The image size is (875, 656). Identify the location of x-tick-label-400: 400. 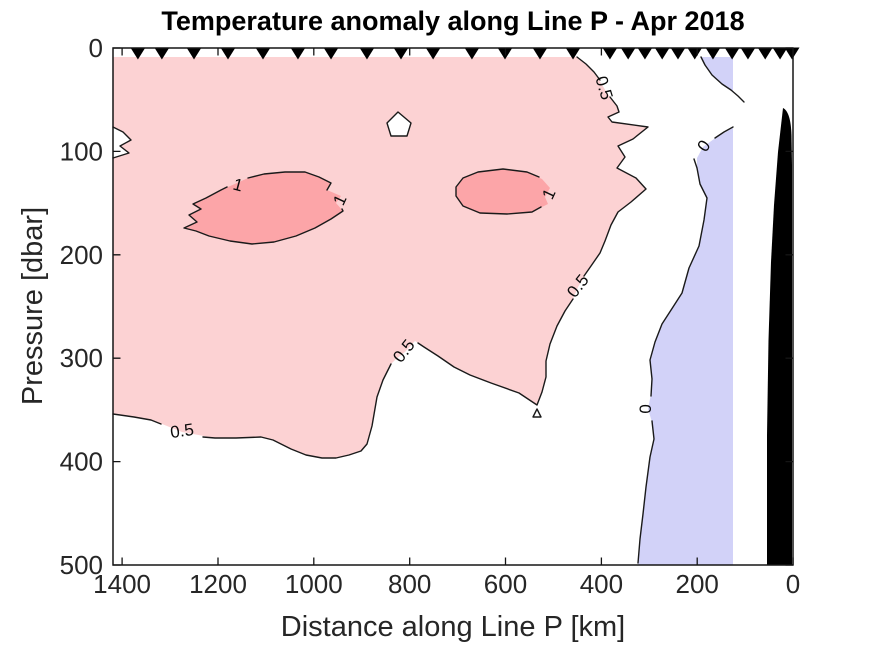
(601, 584).